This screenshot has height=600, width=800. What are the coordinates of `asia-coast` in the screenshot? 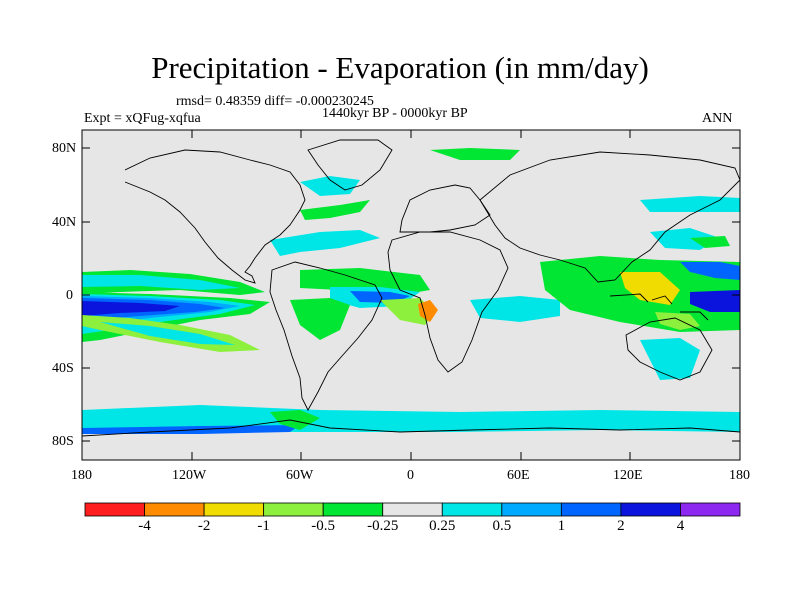 It's located at (609, 217).